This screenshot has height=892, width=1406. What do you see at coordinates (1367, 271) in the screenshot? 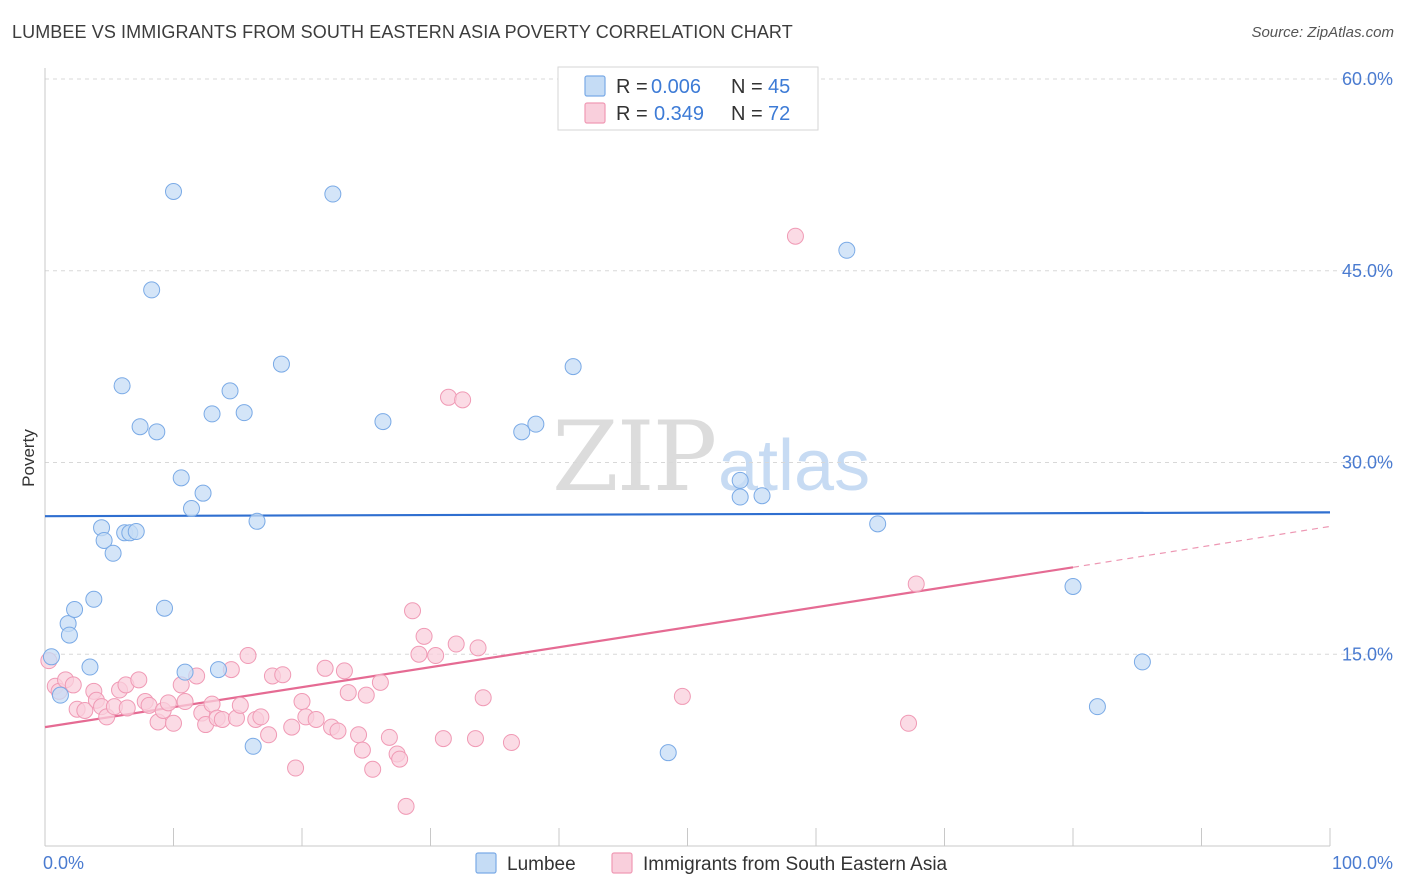
I see `y-tick-label: 45.0%` at bounding box center [1367, 271].